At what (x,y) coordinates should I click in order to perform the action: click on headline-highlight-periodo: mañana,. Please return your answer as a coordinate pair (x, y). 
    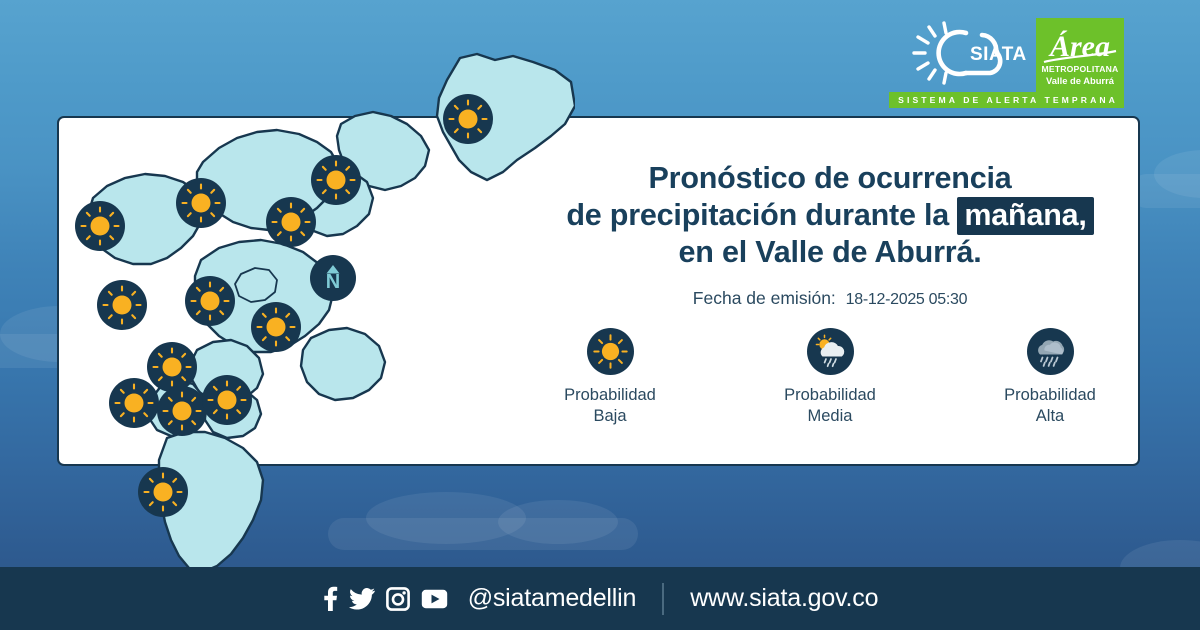
    Looking at the image, I should click on (1025, 216).